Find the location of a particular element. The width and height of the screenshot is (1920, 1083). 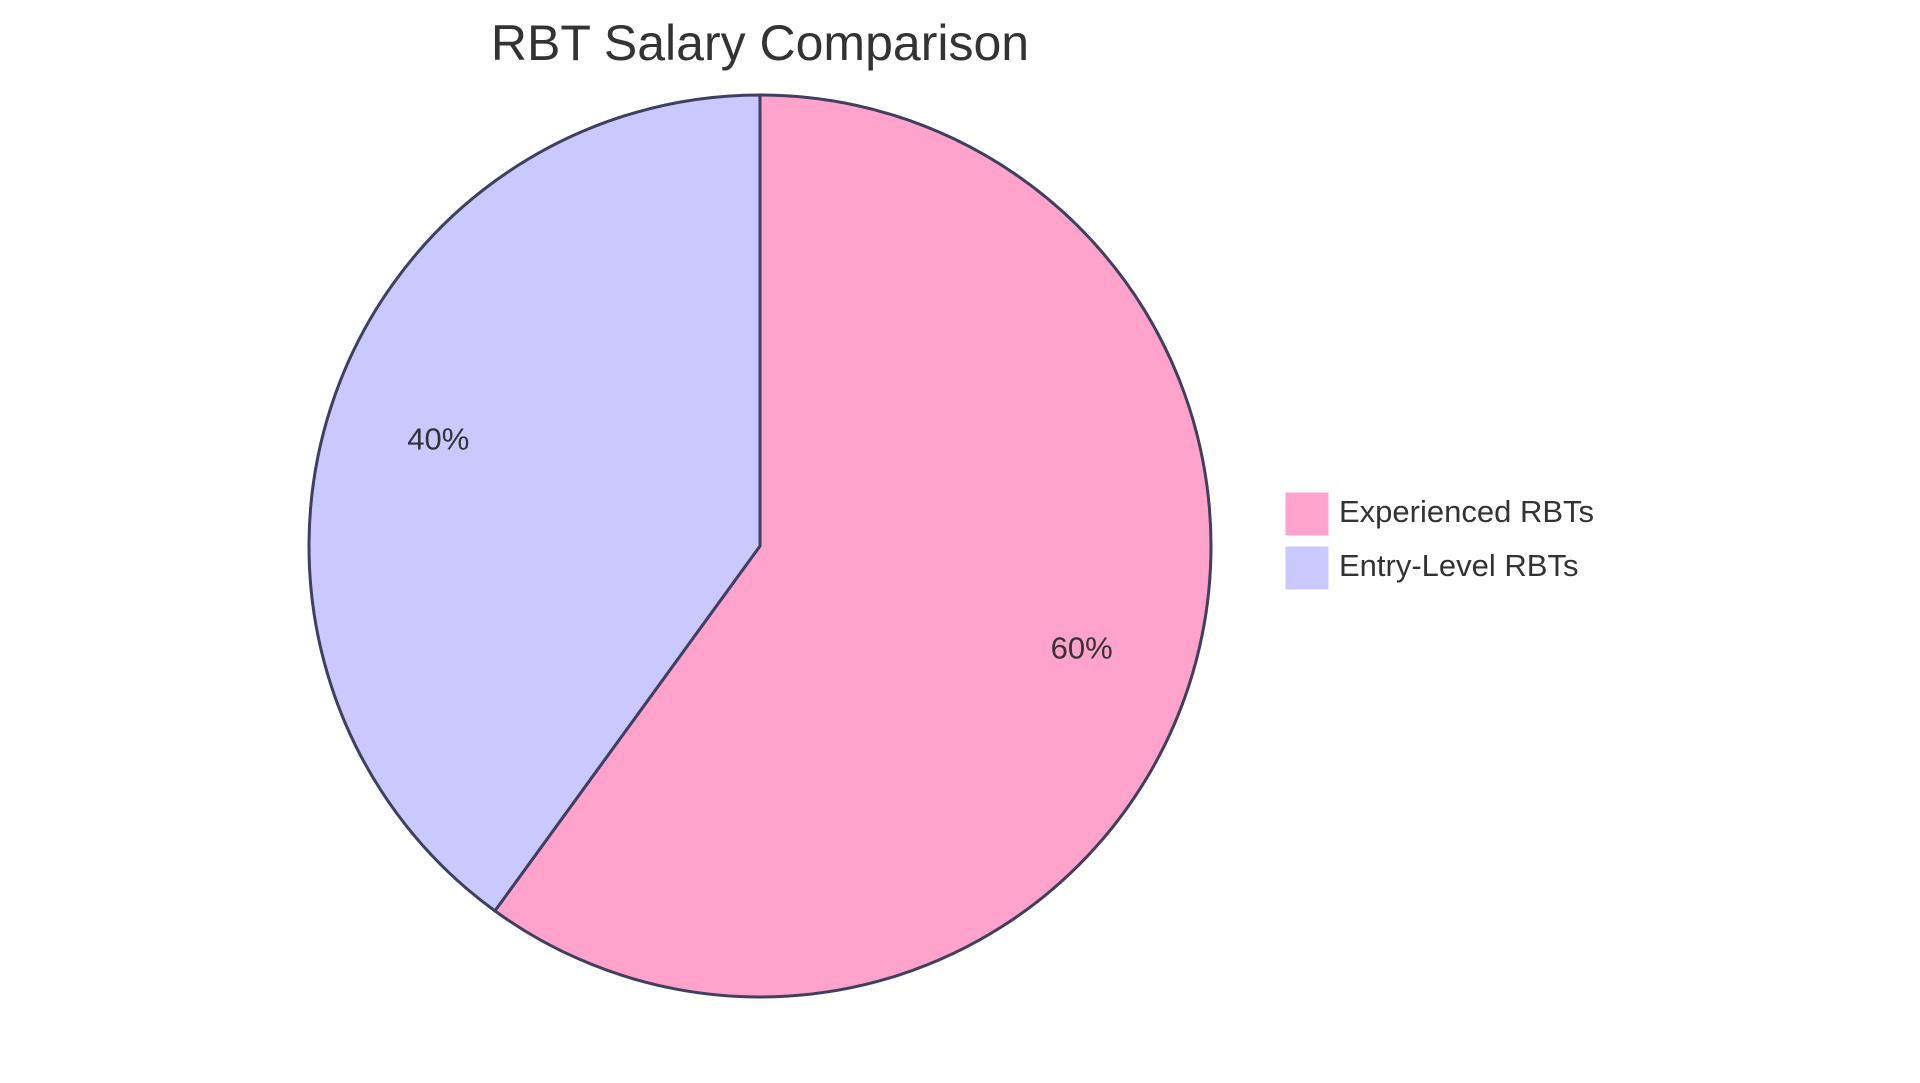

slice-label-experienced-rbts: 60% is located at coordinates (1082, 648).